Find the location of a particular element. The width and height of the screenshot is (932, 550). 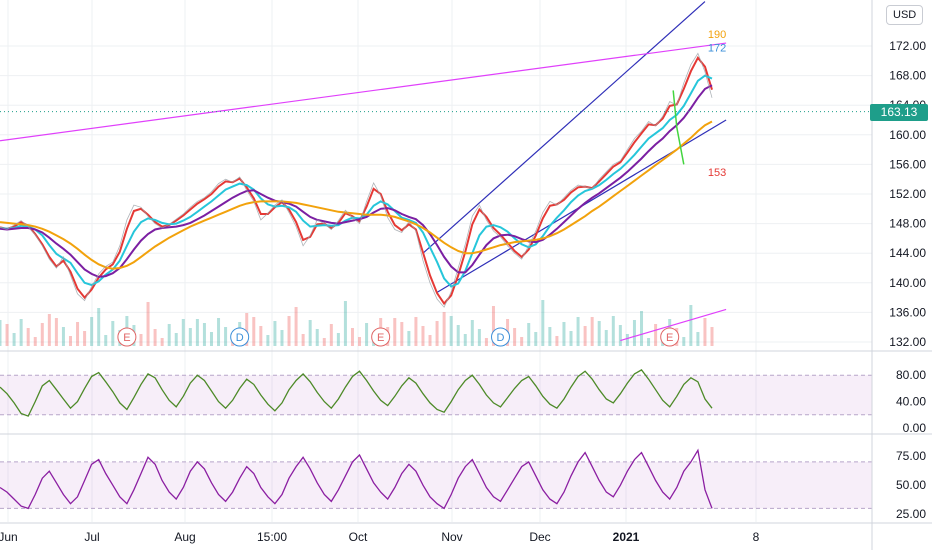

event-marker-label: D is located at coordinates (240, 338).